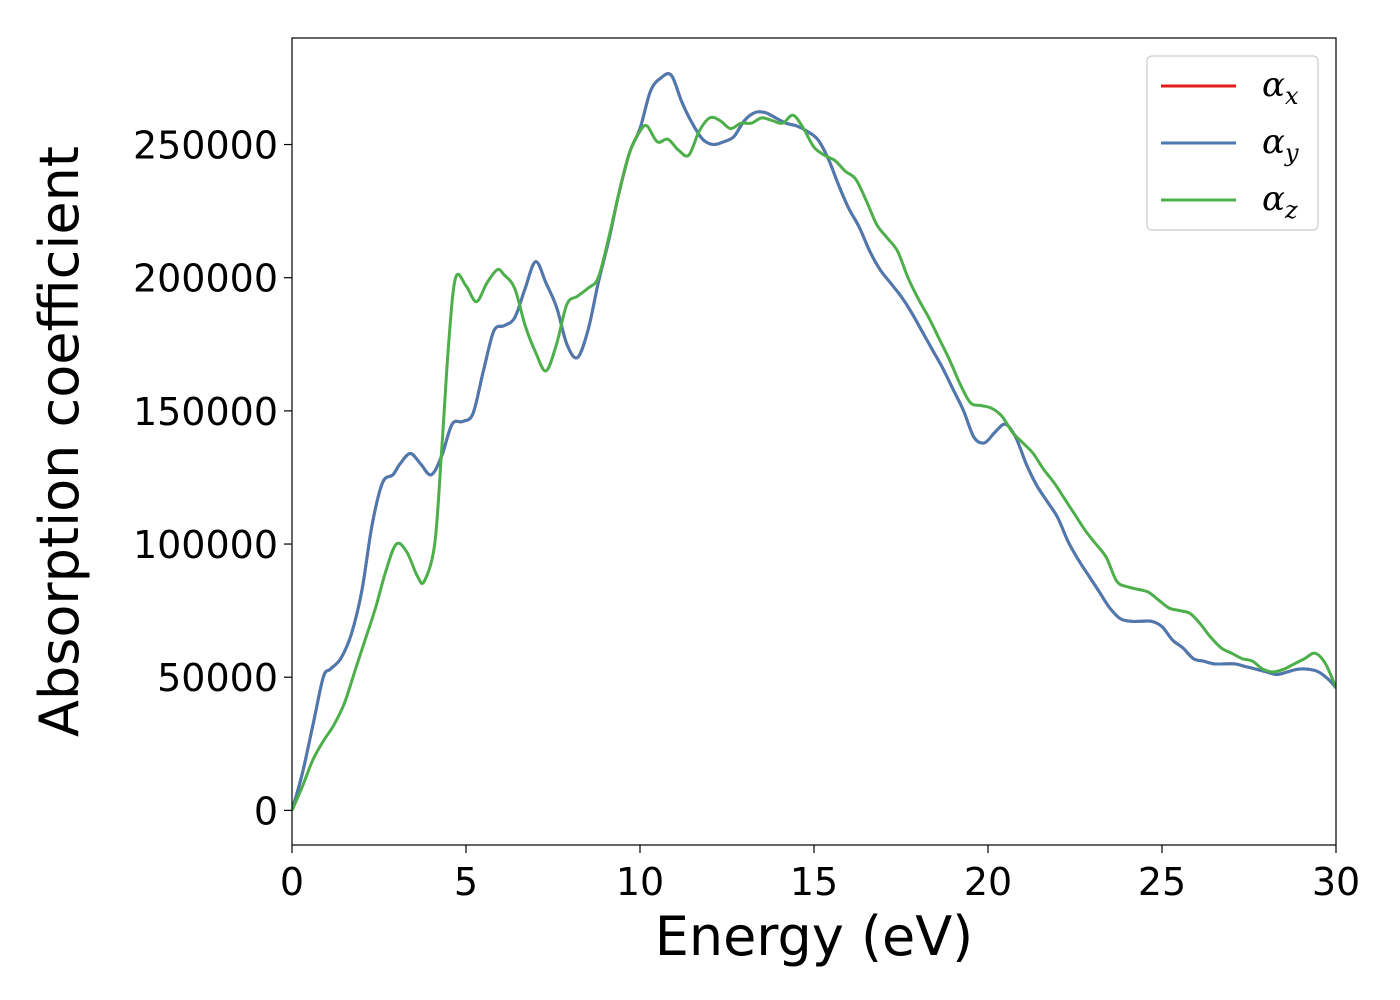 The width and height of the screenshot is (1400, 1000). I want to click on y-tick-label: 250000, so click(205, 146).